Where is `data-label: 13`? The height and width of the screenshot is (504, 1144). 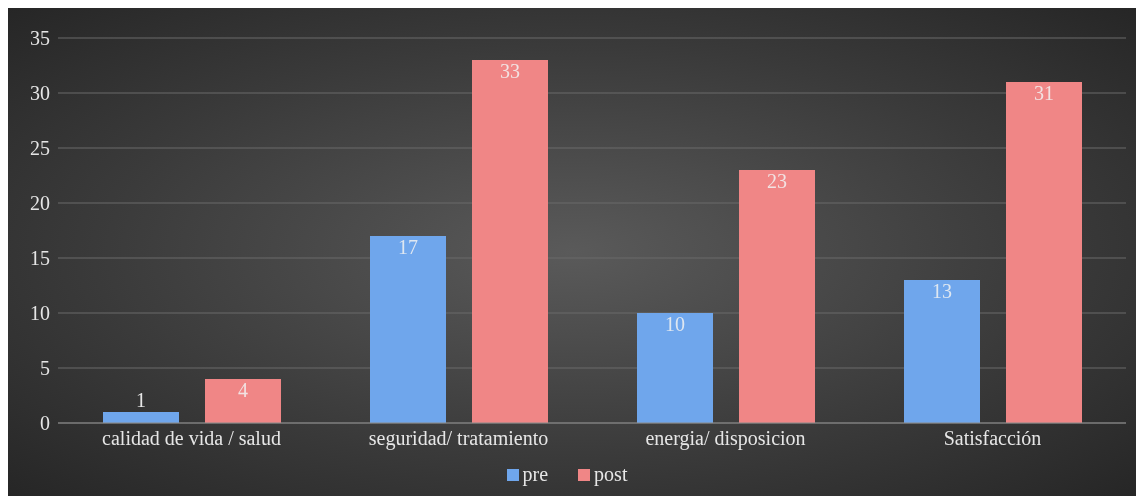
data-label: 13 is located at coordinates (942, 291).